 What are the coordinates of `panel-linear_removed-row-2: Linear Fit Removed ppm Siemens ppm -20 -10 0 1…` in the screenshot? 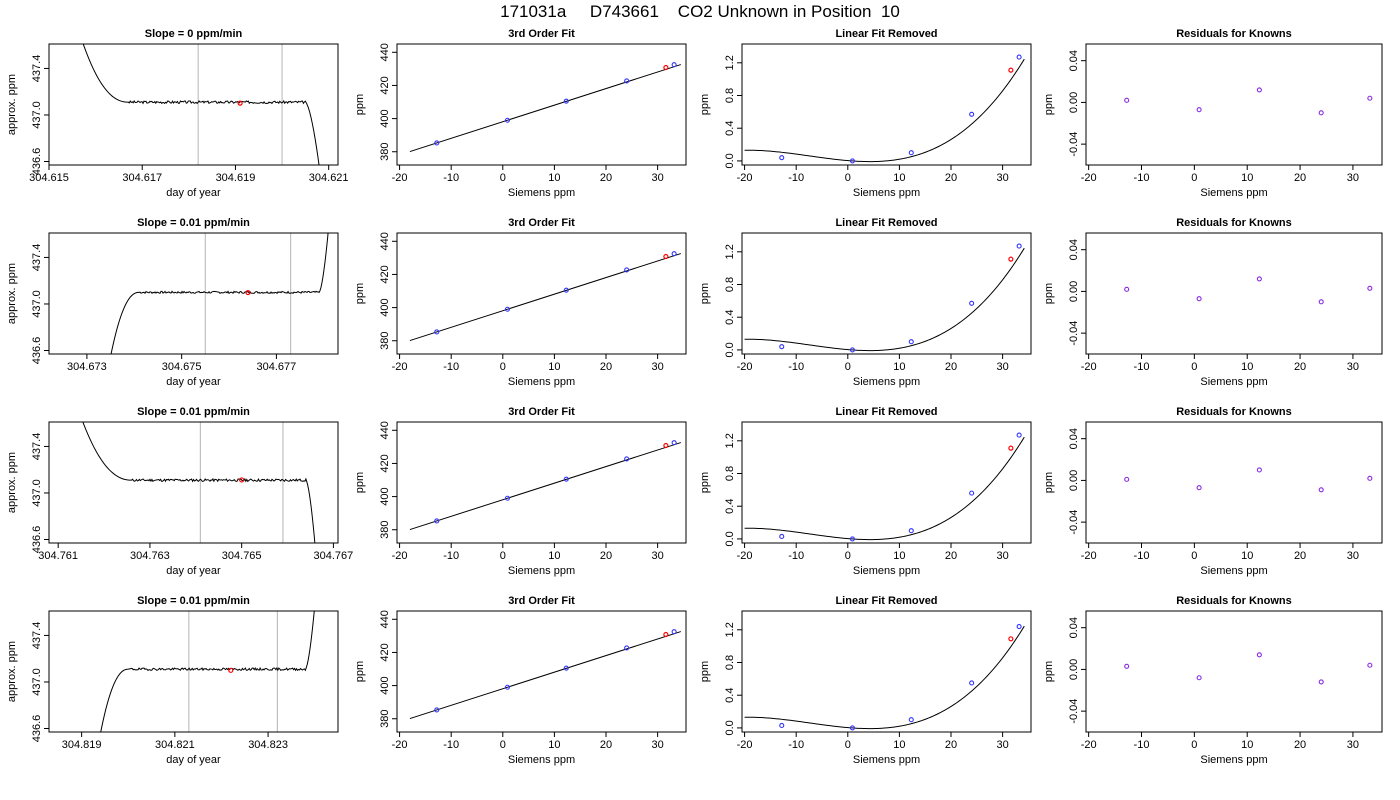 It's located at (865, 302).